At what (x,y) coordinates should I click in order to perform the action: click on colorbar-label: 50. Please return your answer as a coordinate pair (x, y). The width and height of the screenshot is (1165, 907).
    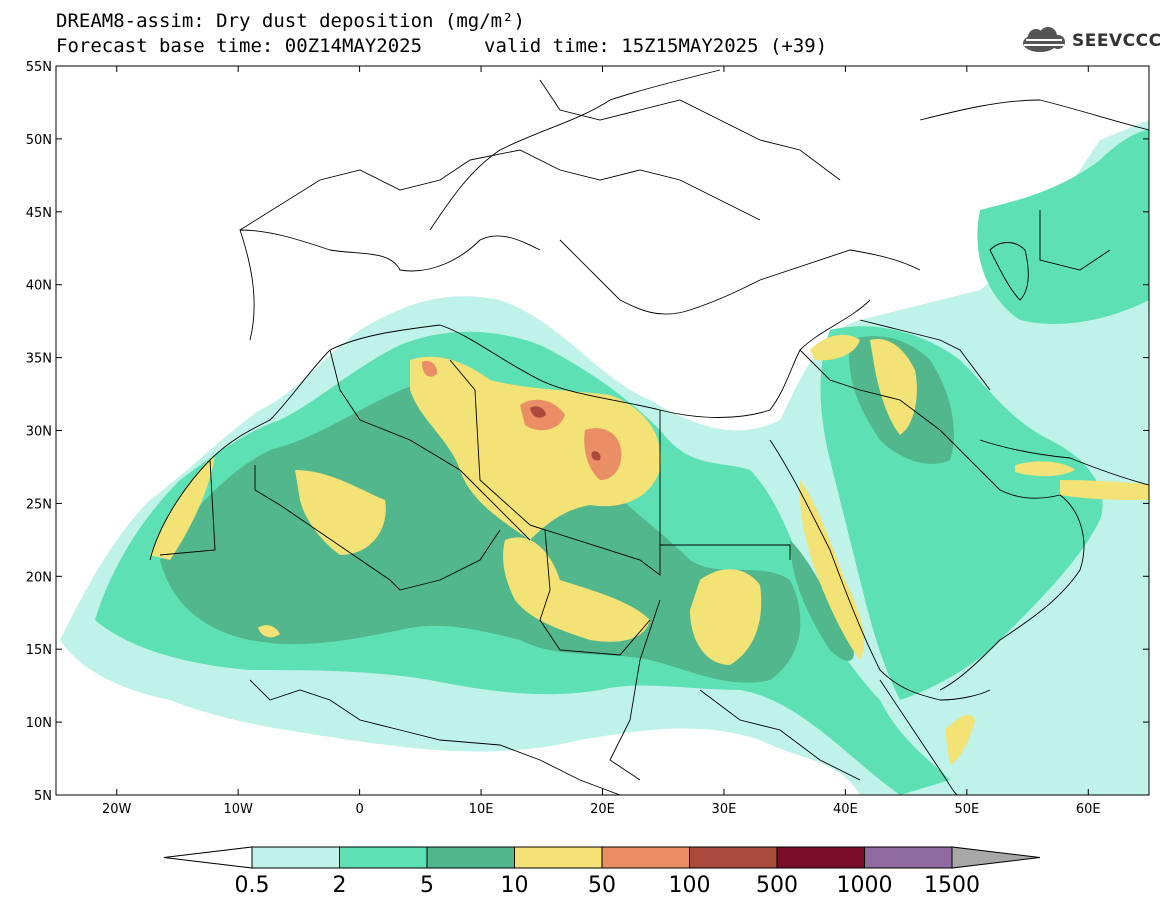
    Looking at the image, I should click on (602, 885).